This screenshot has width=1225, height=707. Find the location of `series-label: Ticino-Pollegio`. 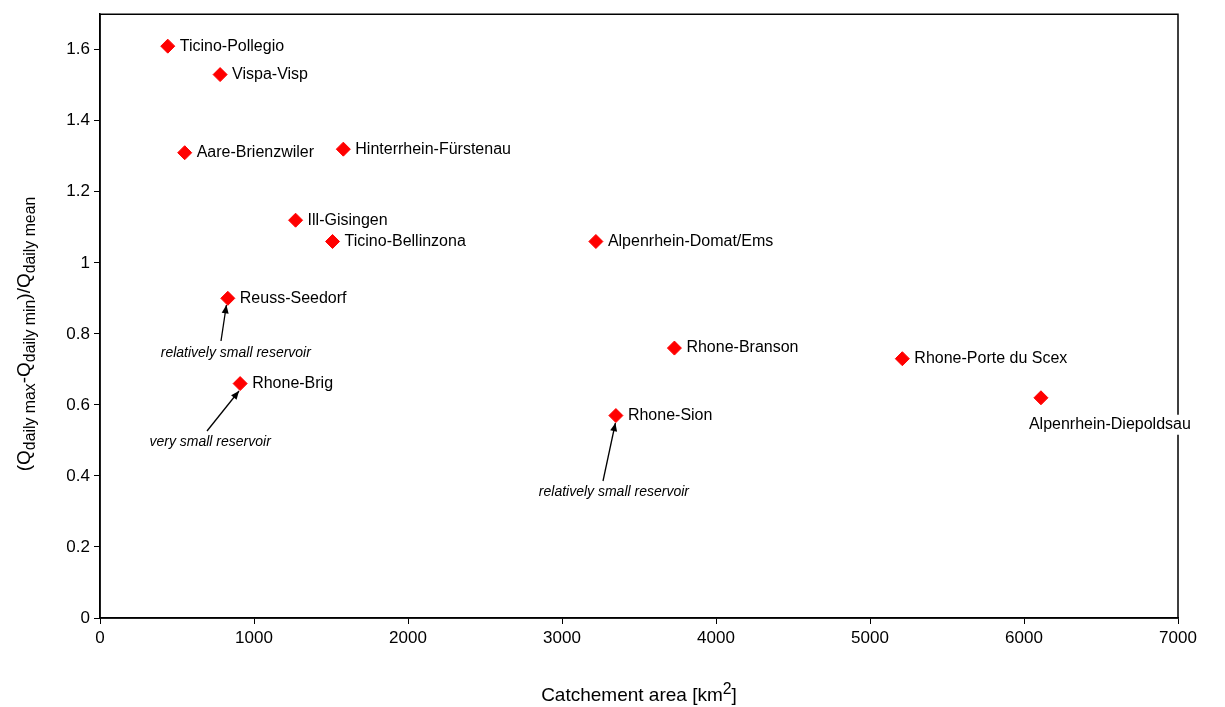

series-label: Ticino-Pollegio is located at coordinates (232, 45).